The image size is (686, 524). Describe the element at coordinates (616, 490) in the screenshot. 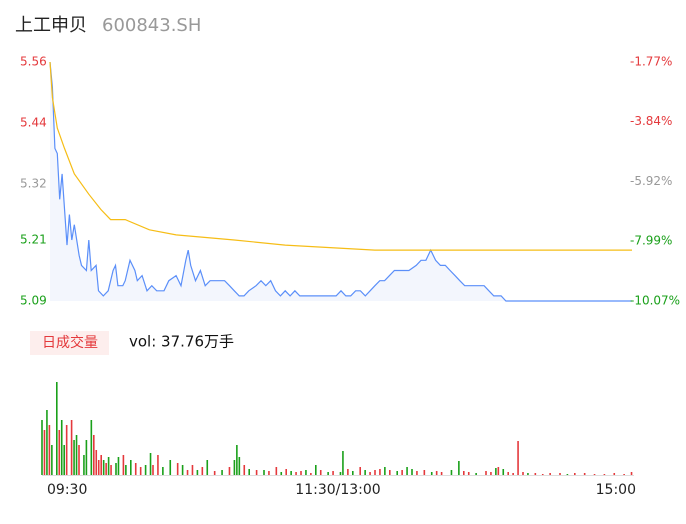

I see `x-tick-label: 15:00` at that location.